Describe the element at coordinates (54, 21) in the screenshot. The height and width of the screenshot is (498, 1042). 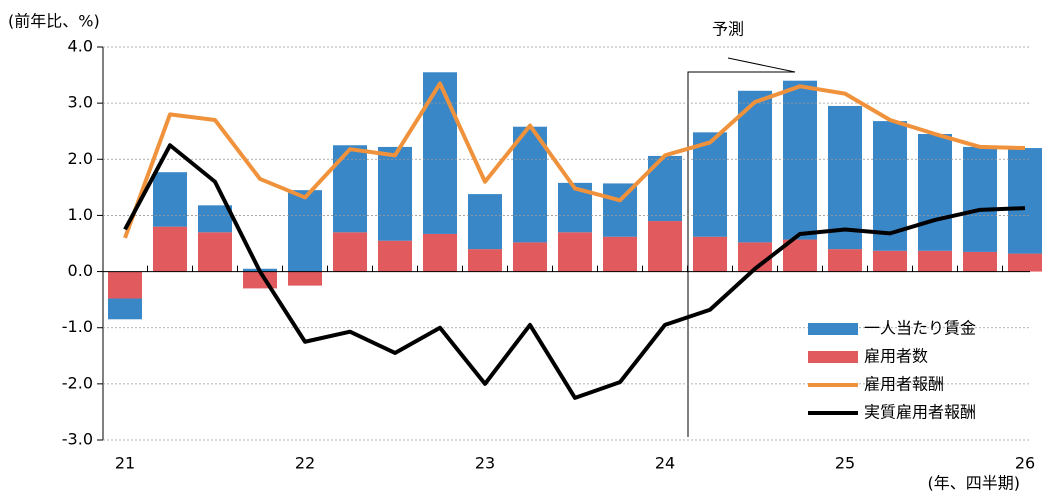
I see `y-axis-label: (前年比、%)` at that location.